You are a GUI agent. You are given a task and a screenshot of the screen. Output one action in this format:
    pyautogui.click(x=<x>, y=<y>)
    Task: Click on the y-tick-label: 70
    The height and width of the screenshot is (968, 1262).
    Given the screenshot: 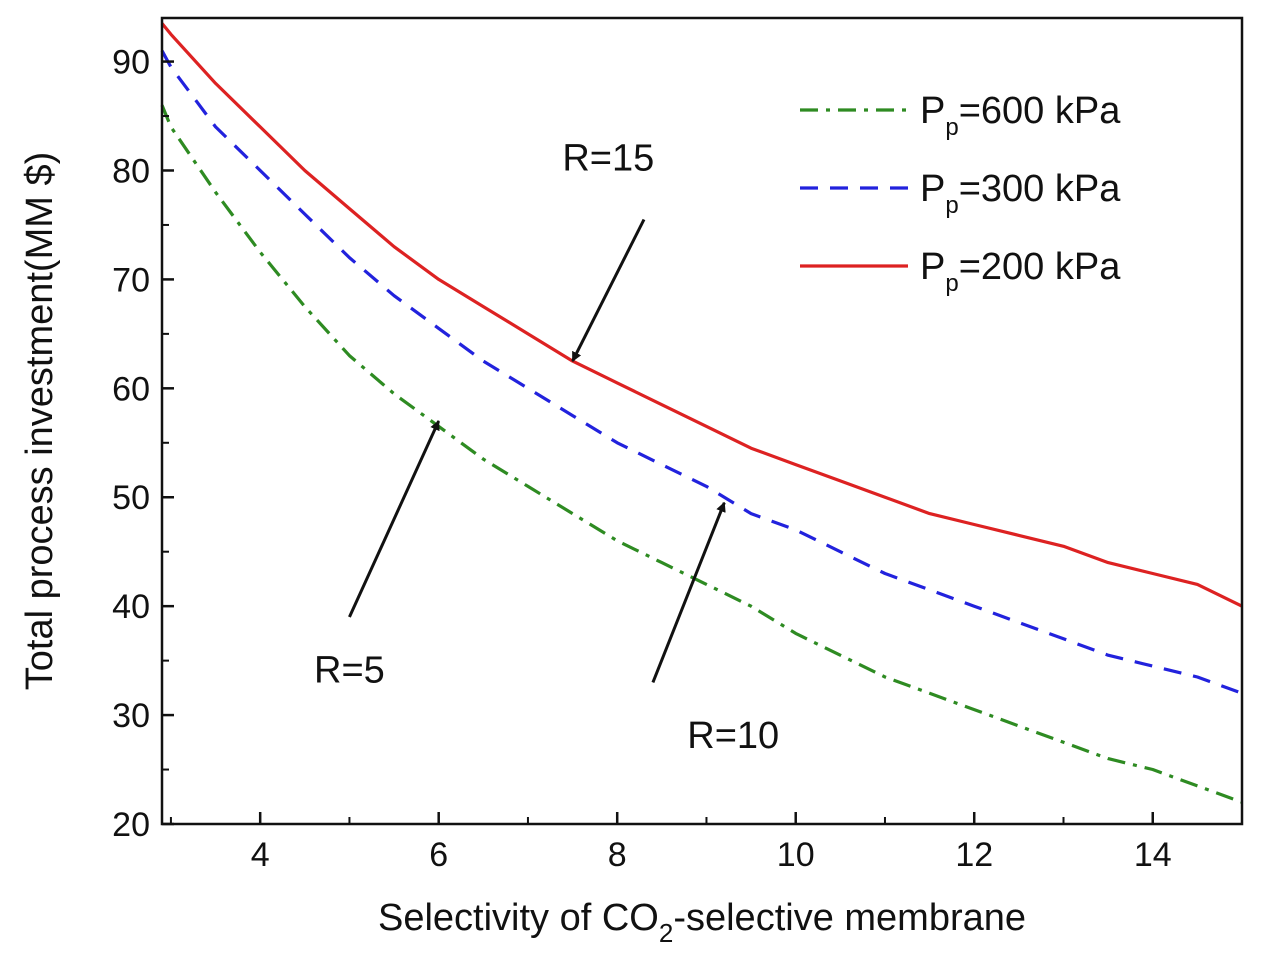 What is the action you would take?
    pyautogui.click(x=131, y=280)
    